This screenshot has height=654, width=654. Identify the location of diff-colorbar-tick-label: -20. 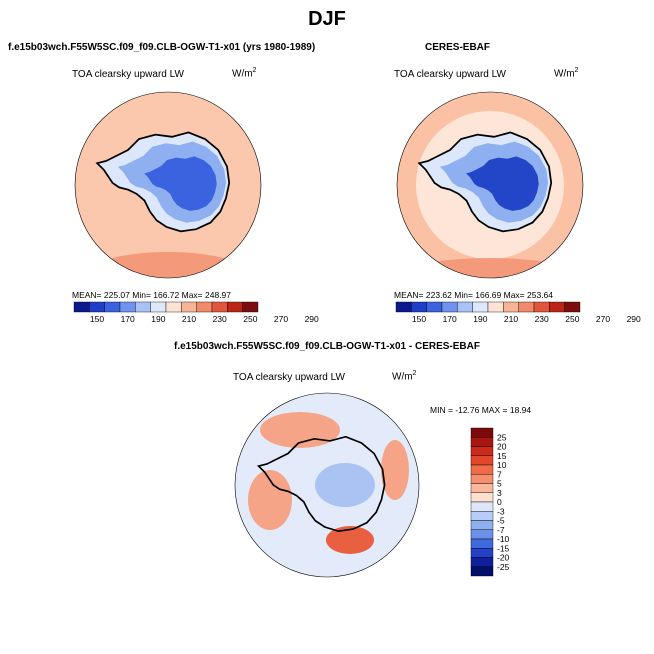
(503, 558).